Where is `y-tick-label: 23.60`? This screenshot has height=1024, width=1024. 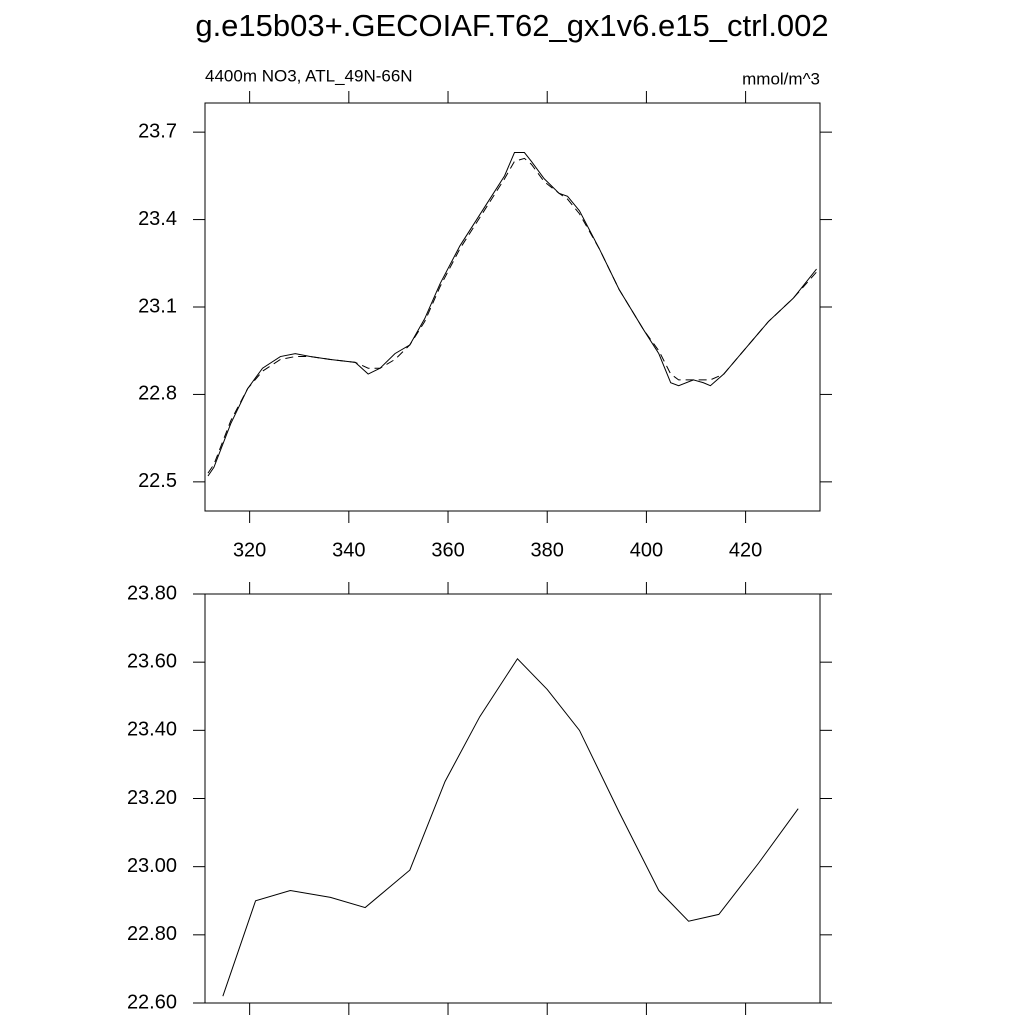 y-tick-label: 23.60 is located at coordinates (152, 661).